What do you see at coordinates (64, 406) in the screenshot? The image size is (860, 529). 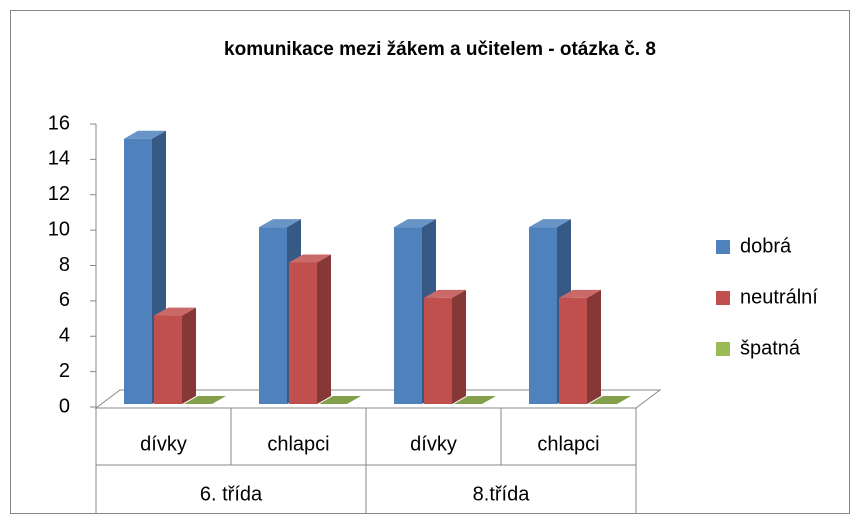 I see `y-tick-label: 0` at bounding box center [64, 406].